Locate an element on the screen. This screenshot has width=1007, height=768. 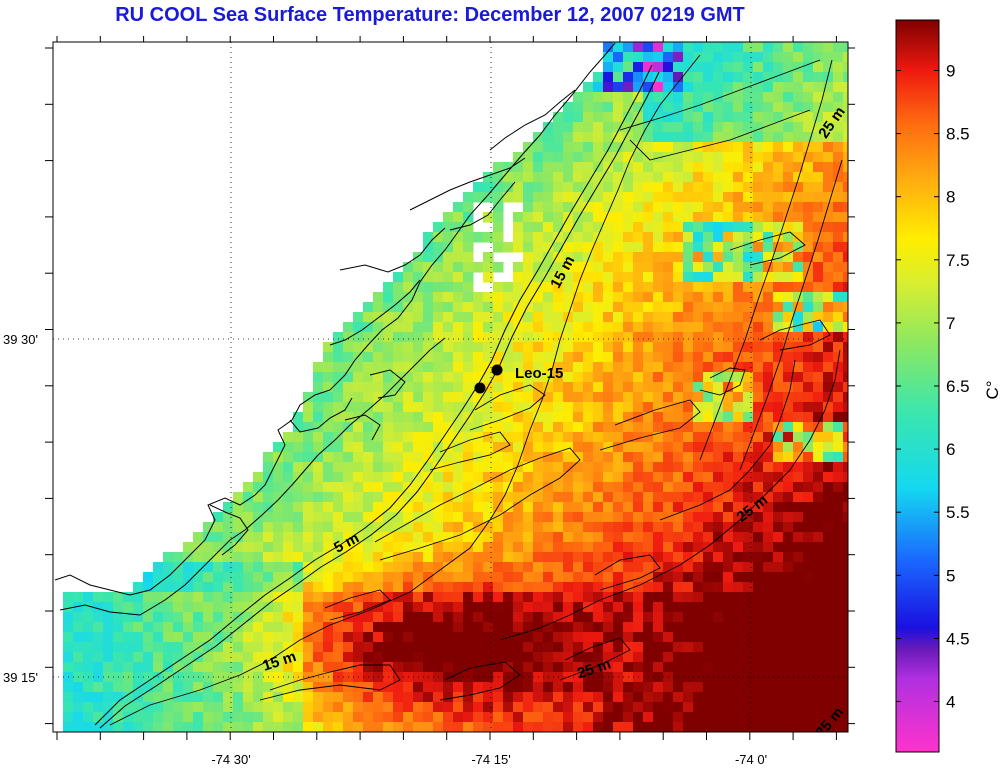
leo15-node-south is located at coordinates (480, 388).